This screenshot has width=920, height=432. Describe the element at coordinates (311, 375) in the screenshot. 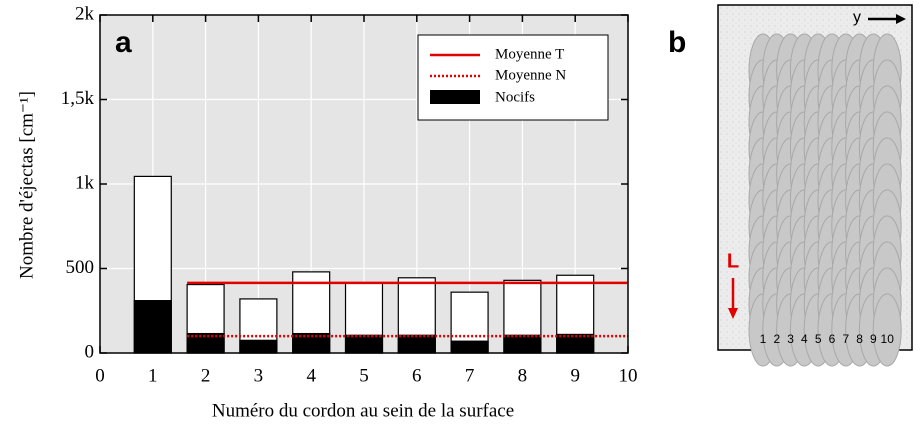

I see `x-tick-label: 4` at that location.